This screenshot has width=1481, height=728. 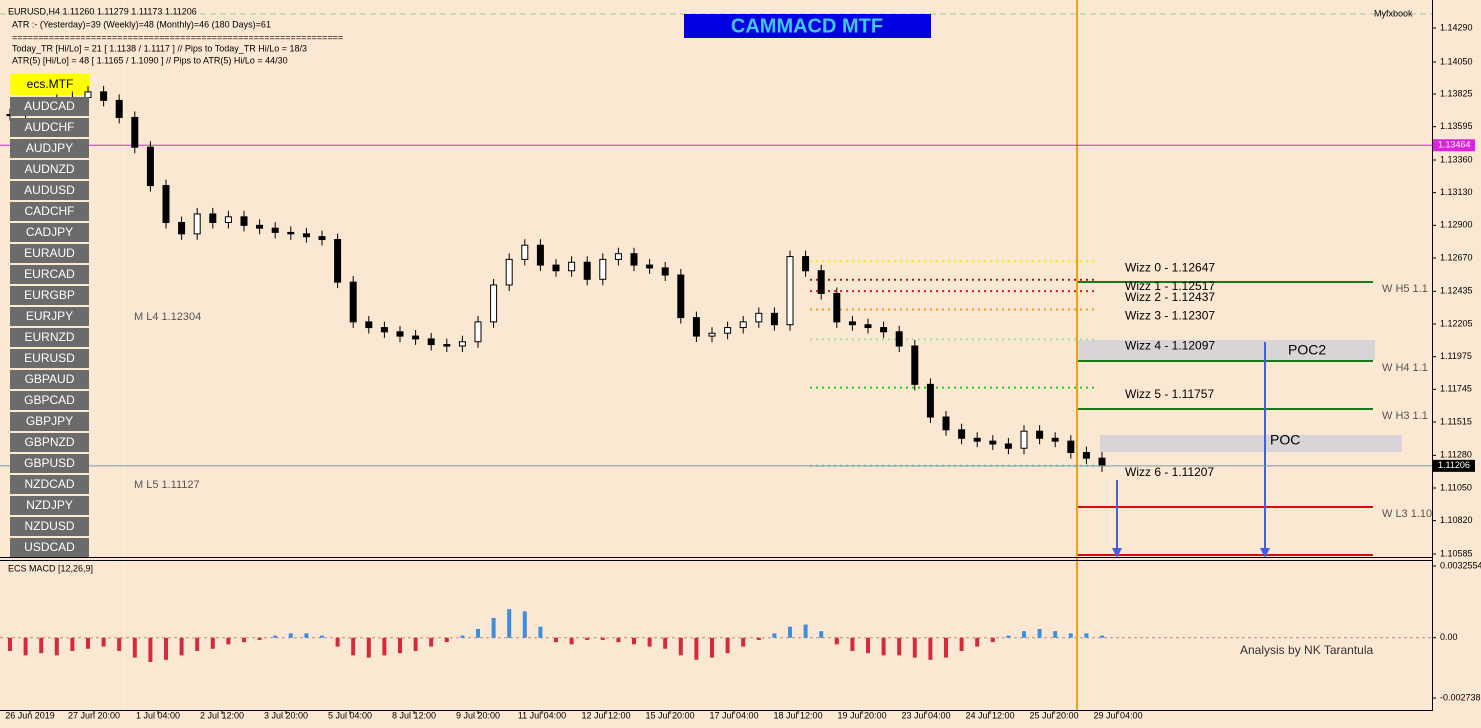 What do you see at coordinates (1456, 192) in the screenshot?
I see `price-tick-label: 1.13130` at bounding box center [1456, 192].